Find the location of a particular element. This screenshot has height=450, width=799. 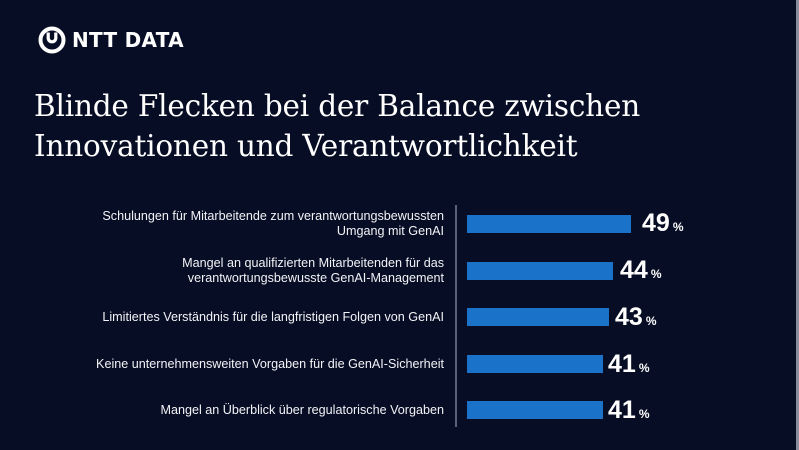

bar-value: 44% is located at coordinates (641, 270).